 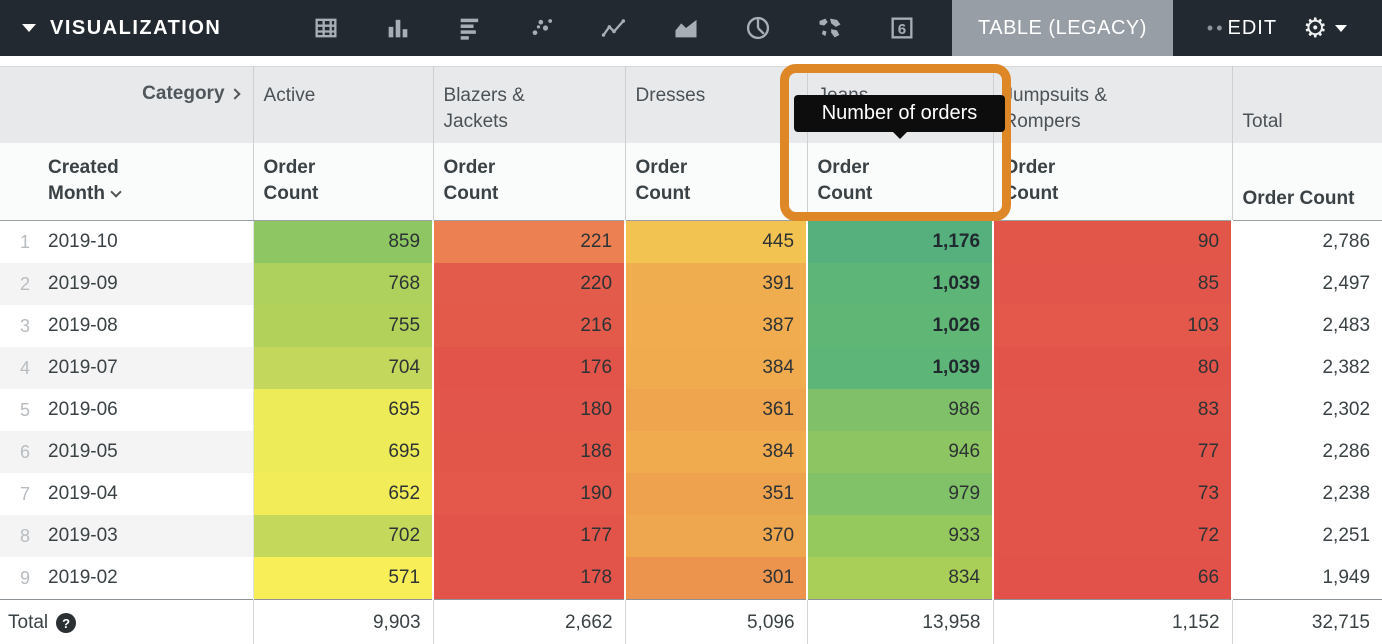 What do you see at coordinates (326, 28) in the screenshot?
I see `table-icon` at bounding box center [326, 28].